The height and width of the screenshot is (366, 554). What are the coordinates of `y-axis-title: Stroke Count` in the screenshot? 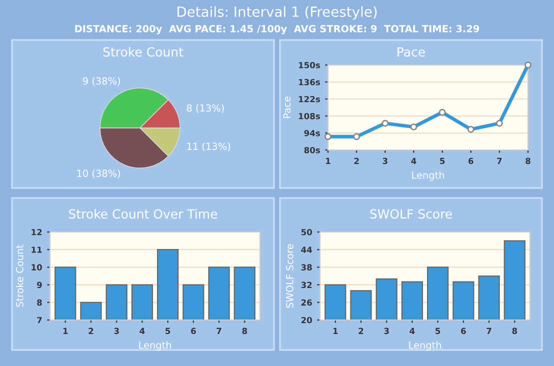 It's located at (20, 275).